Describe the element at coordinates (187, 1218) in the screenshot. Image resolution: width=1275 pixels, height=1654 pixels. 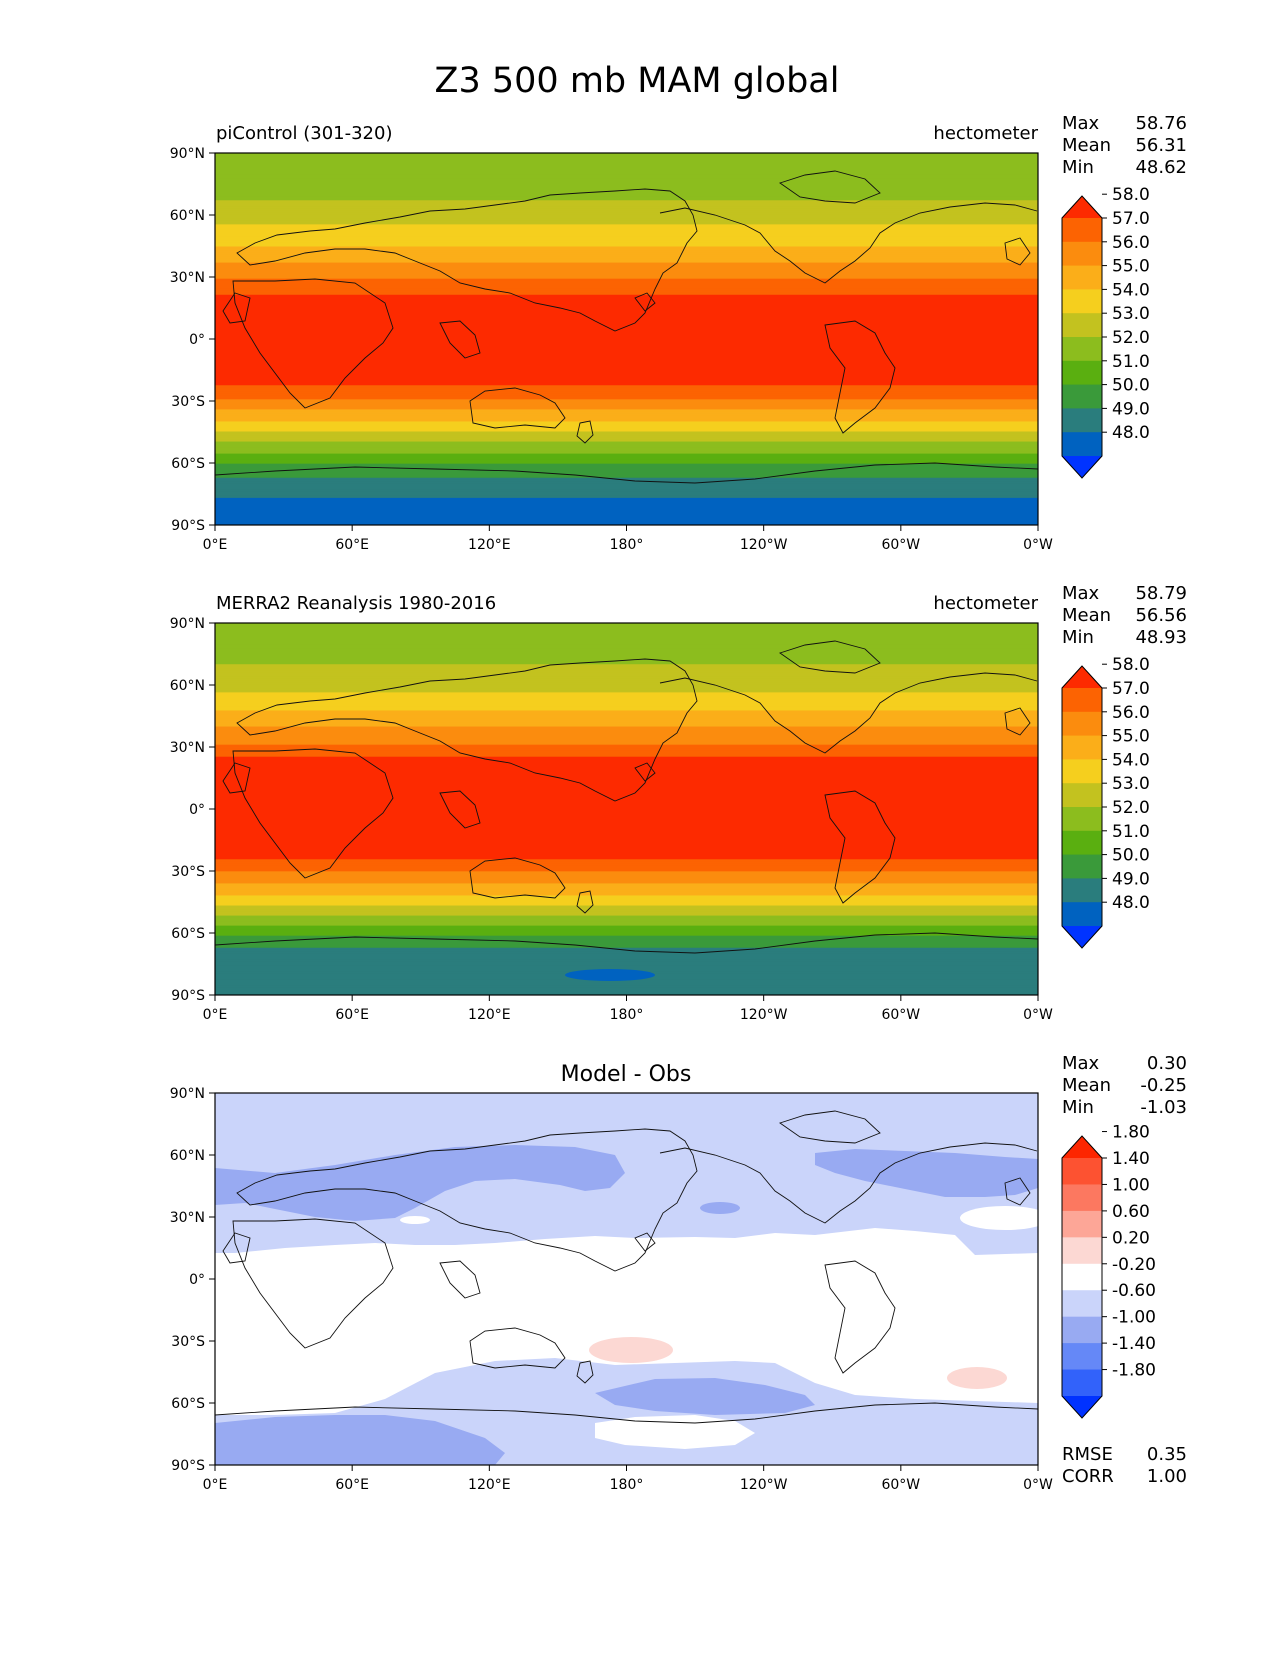
I see `lat-tick-label: 30°N` at that location.